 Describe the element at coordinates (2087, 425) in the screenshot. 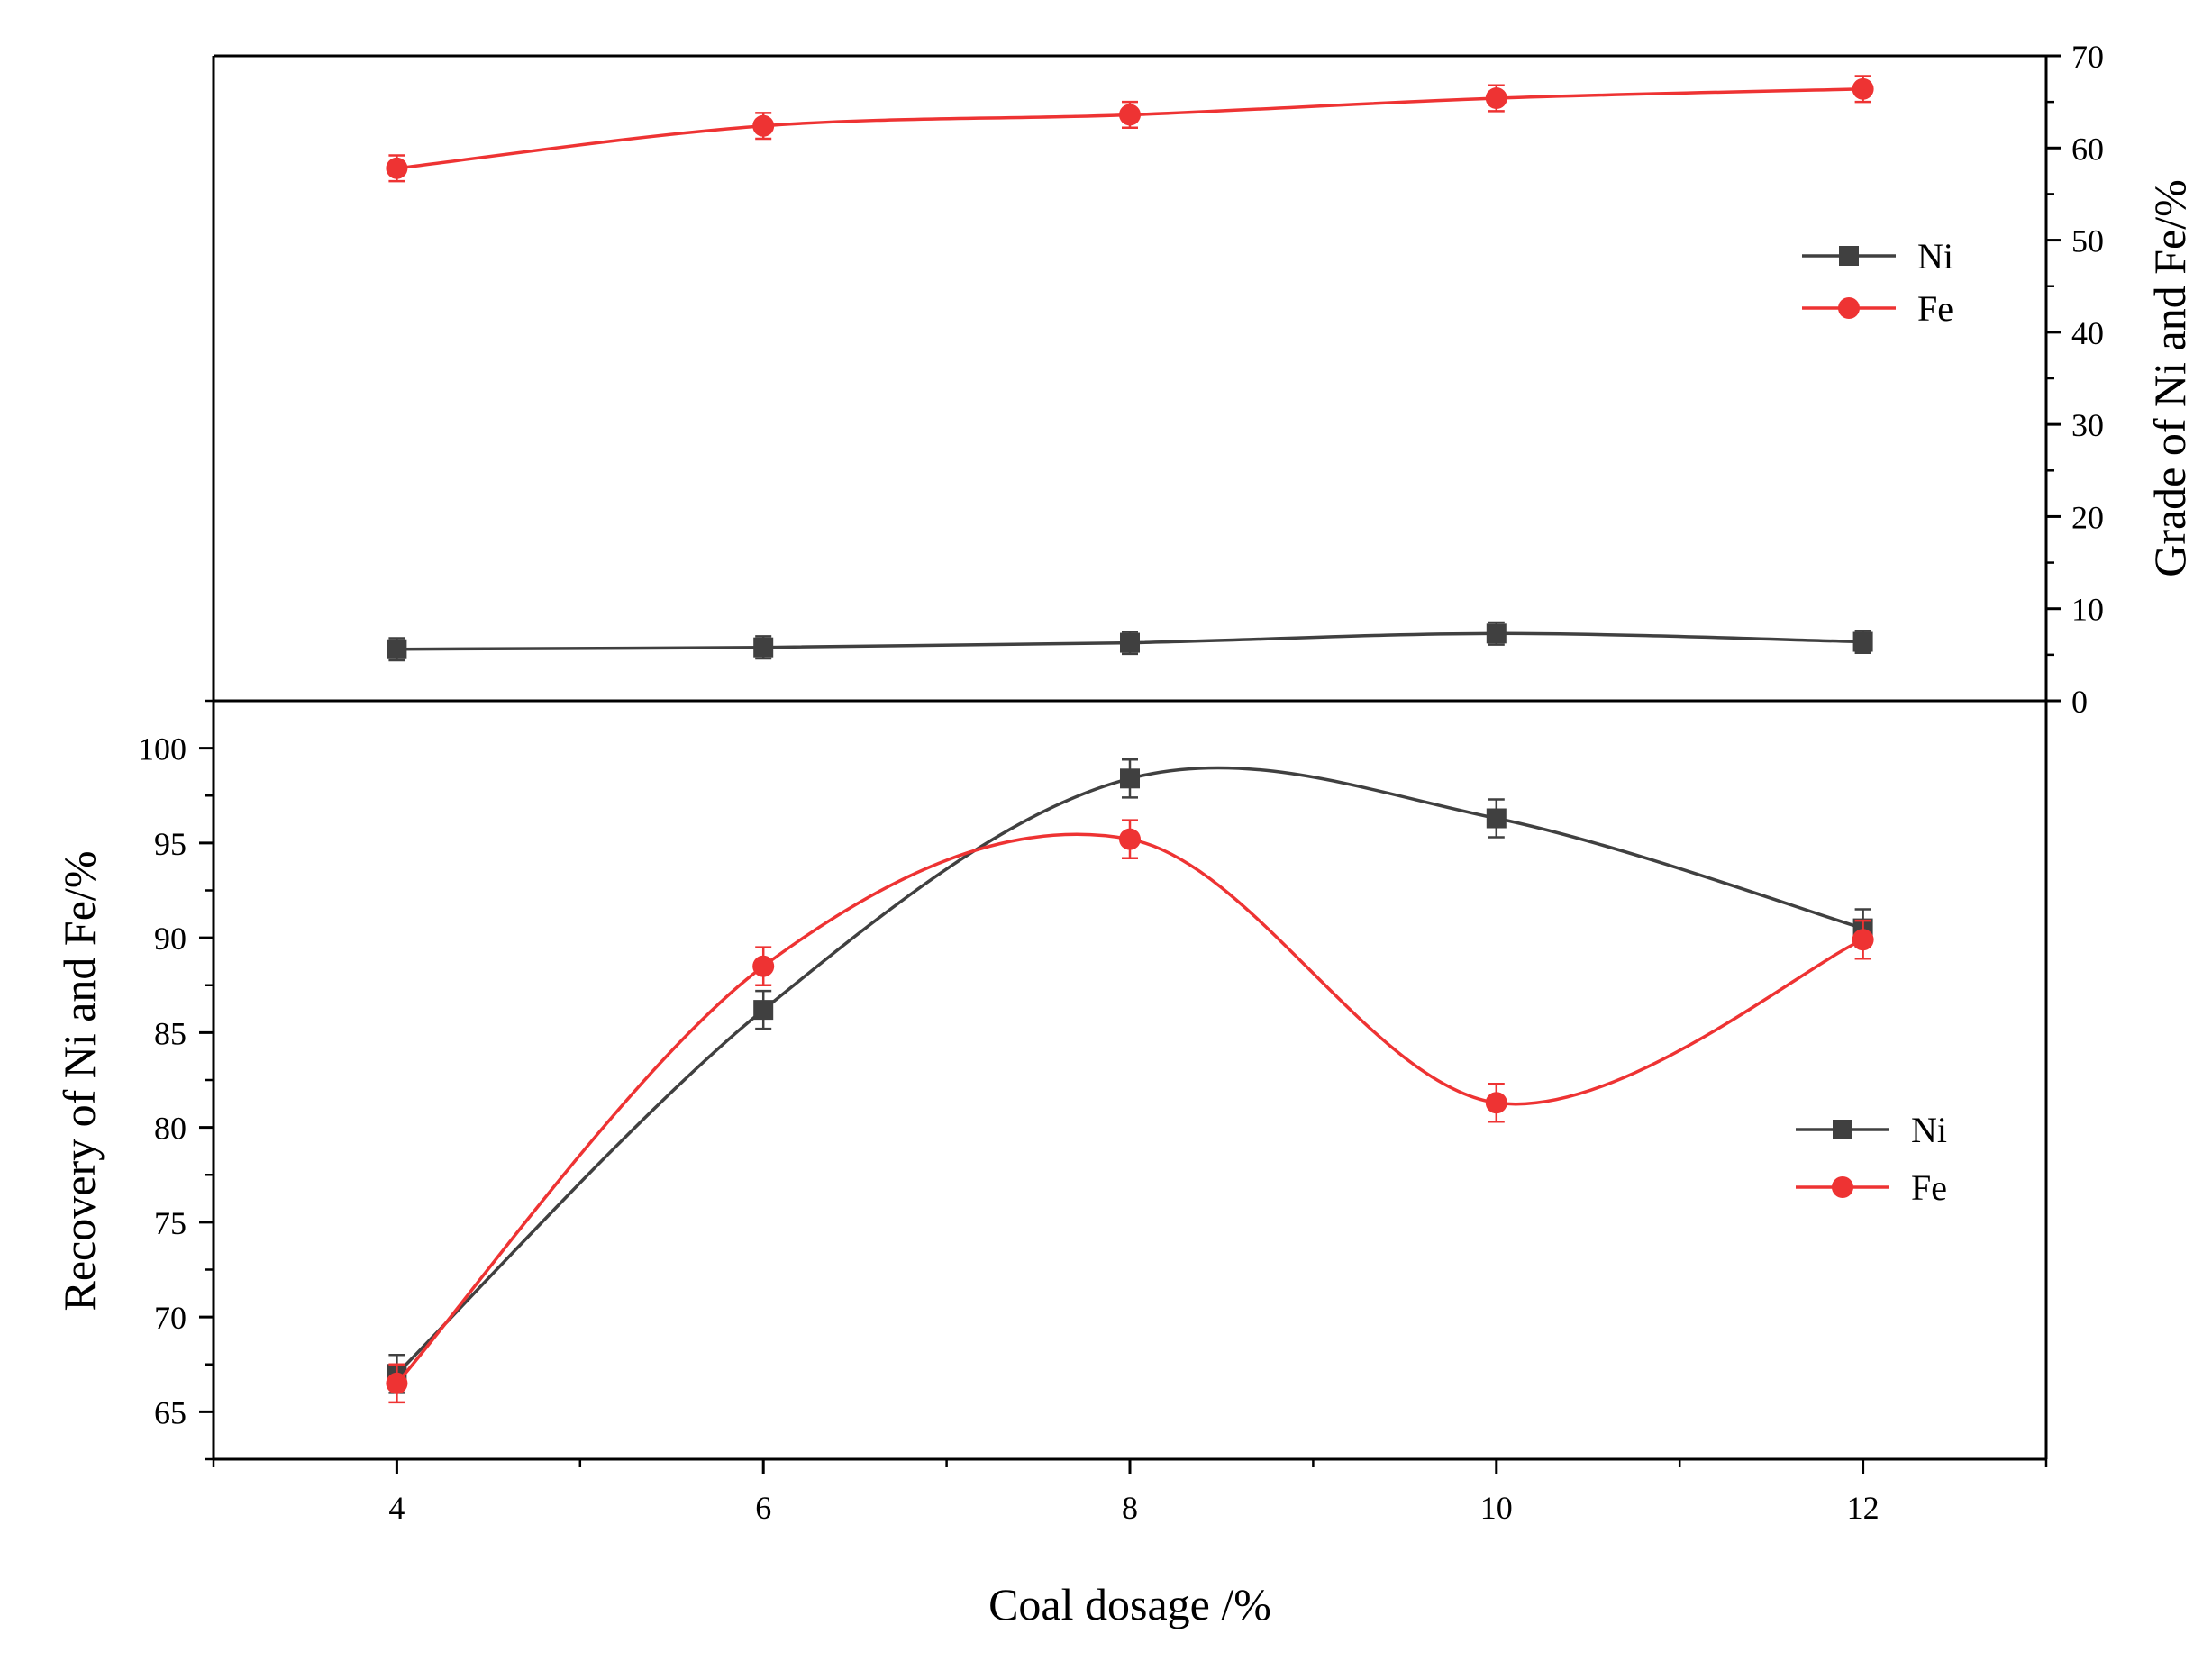

I see `grade-y-tick-label: 30` at that location.